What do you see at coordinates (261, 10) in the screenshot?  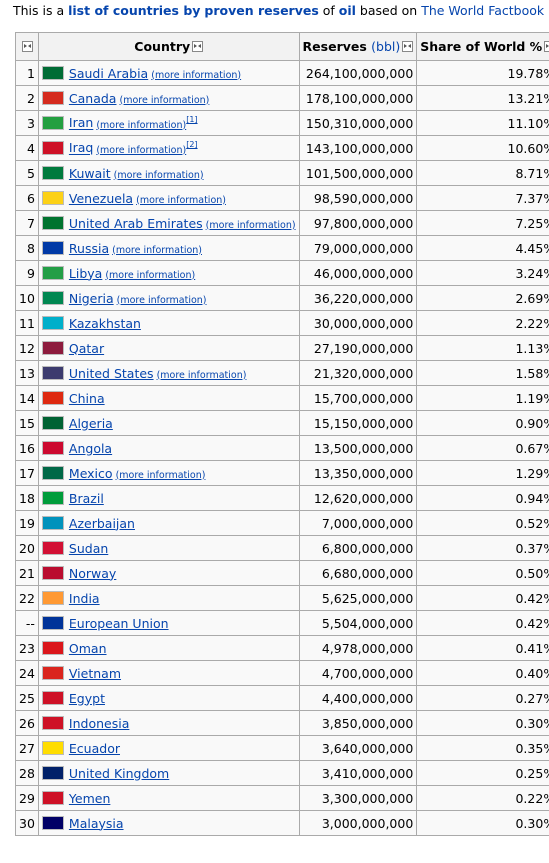 I see `proven-reserves-link: proven reserves` at bounding box center [261, 10].